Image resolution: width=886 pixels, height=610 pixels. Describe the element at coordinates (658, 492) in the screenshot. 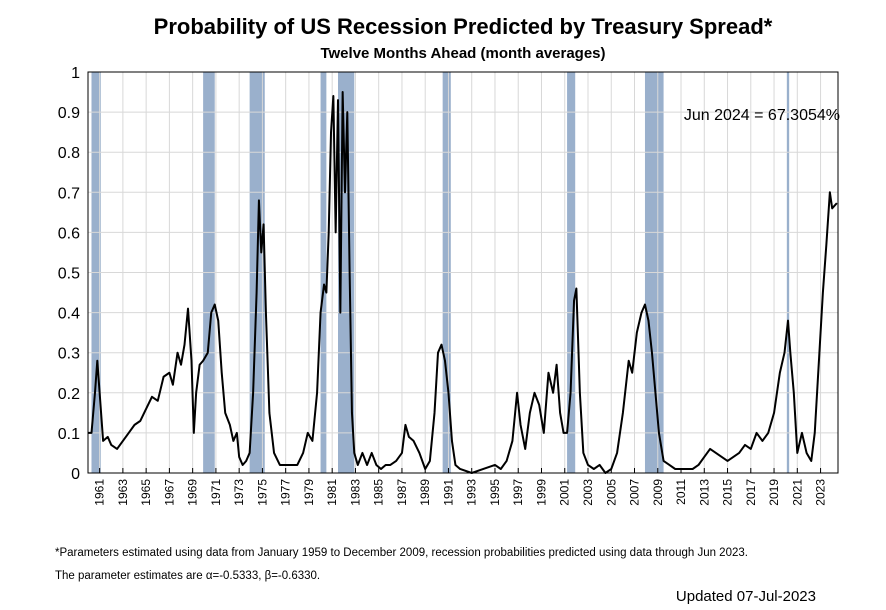

I see `x-tick-label: 2009` at that location.